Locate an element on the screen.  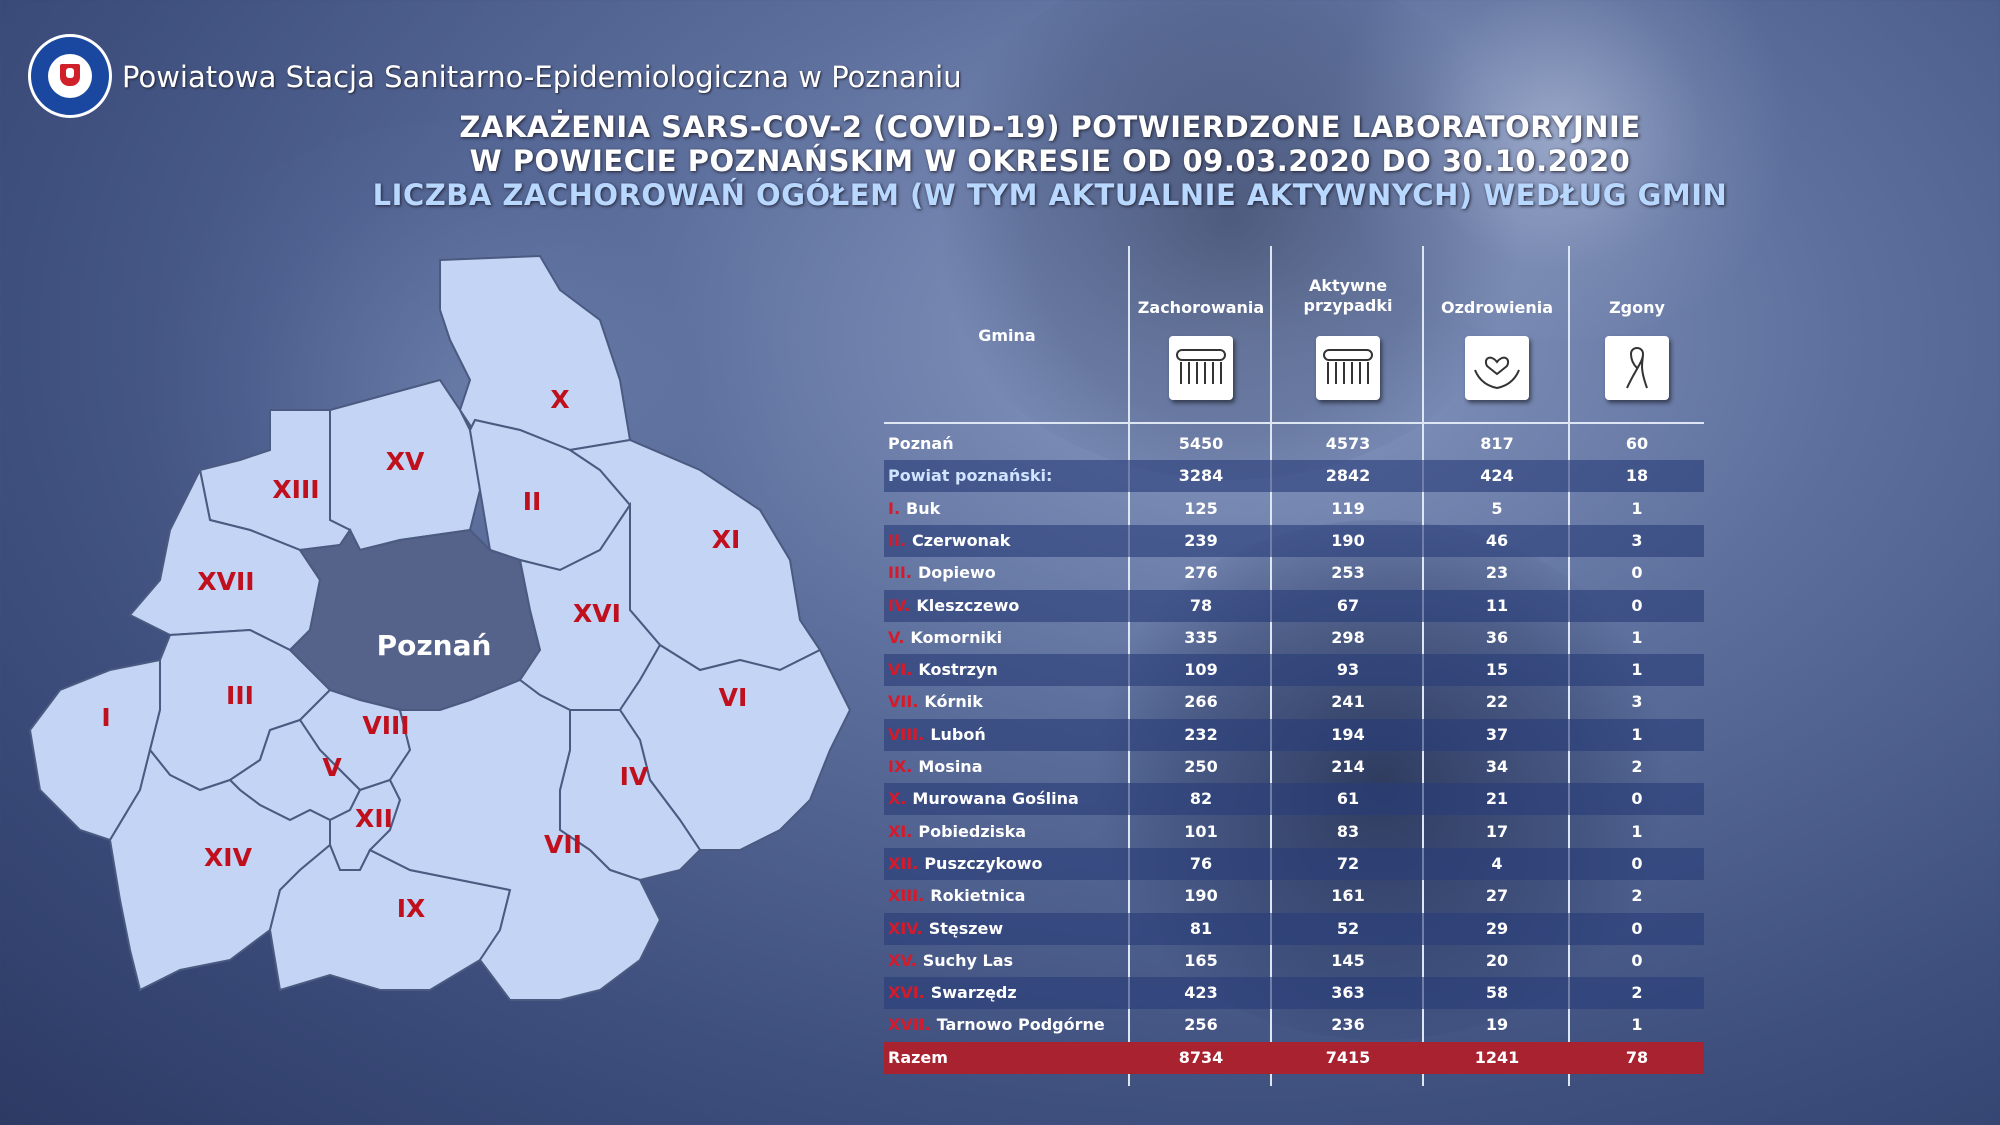
recovered-cell: 1241 is located at coordinates (1497, 1057).